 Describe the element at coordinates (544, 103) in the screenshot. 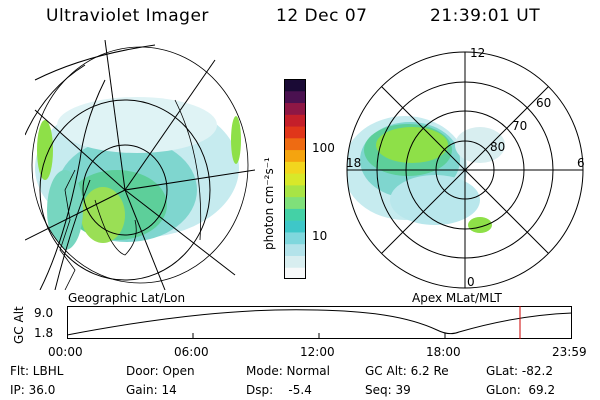

I see `mlat-label-60: 60` at that location.